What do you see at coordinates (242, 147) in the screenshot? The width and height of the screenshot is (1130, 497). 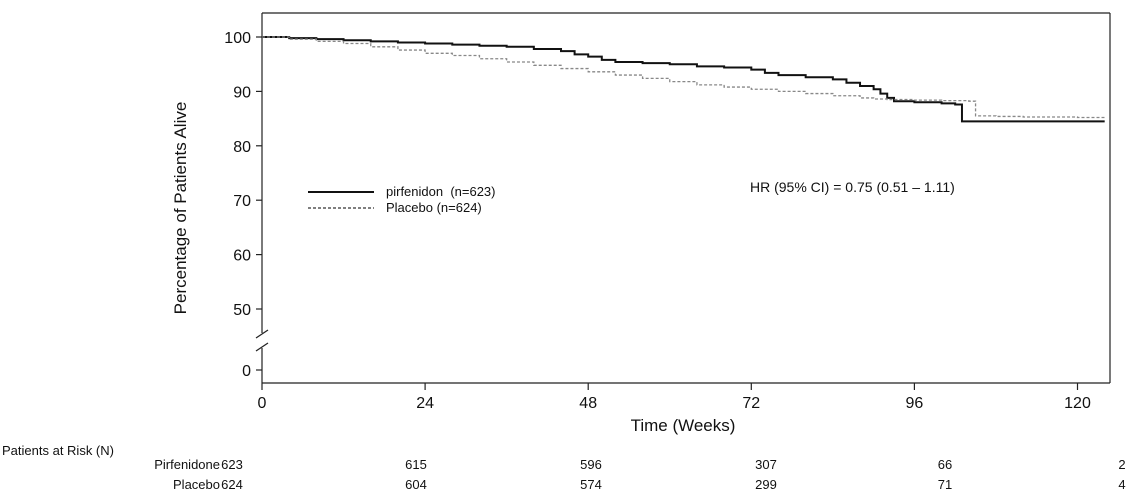 I see `y-tick-label: 80` at bounding box center [242, 147].